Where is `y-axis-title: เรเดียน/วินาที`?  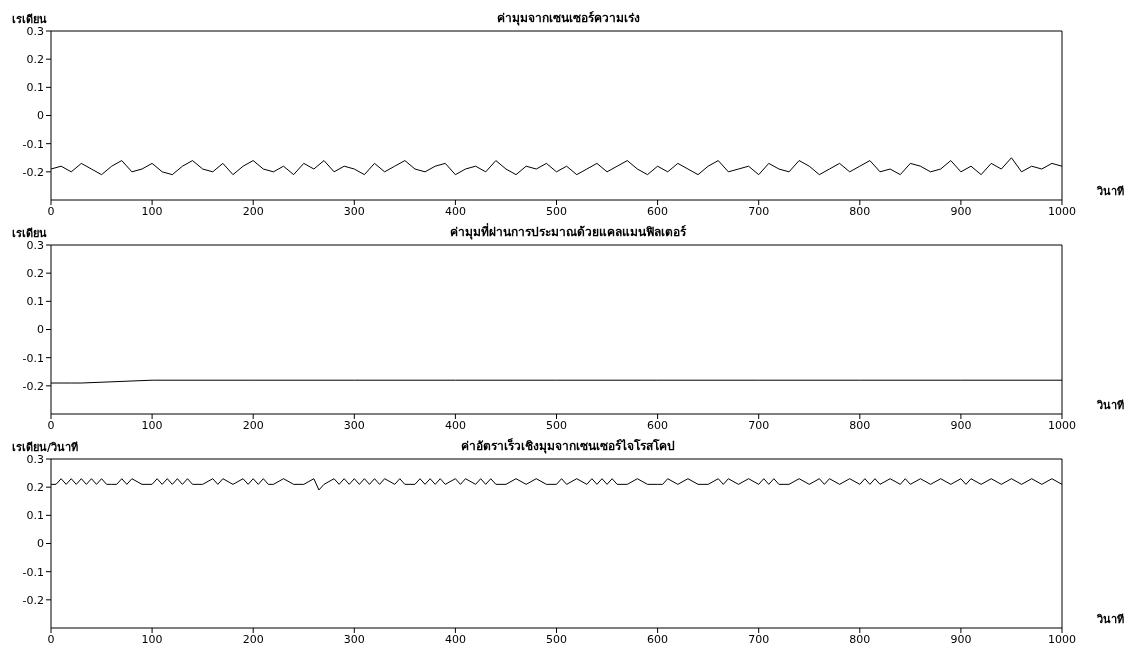
y-axis-title: เรเดียน/วินาที is located at coordinates (45, 447).